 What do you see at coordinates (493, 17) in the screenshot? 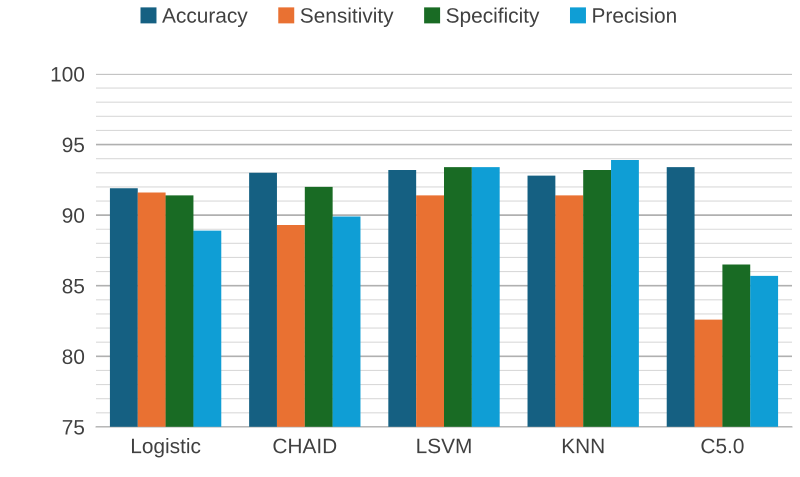
I see `legend-label: Specificity` at bounding box center [493, 17].